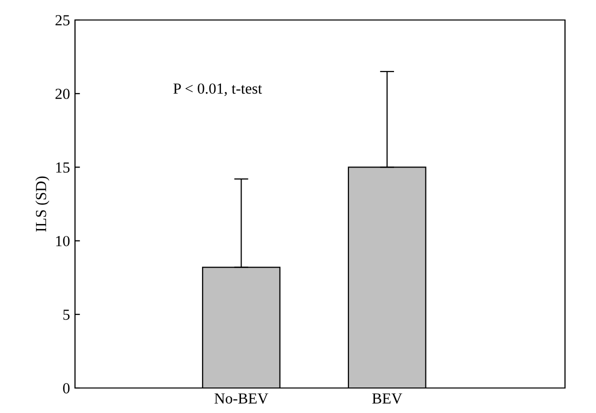 The height and width of the screenshot is (413, 596). What do you see at coordinates (241, 398) in the screenshot?
I see `x-tick-label: No-BEV` at bounding box center [241, 398].